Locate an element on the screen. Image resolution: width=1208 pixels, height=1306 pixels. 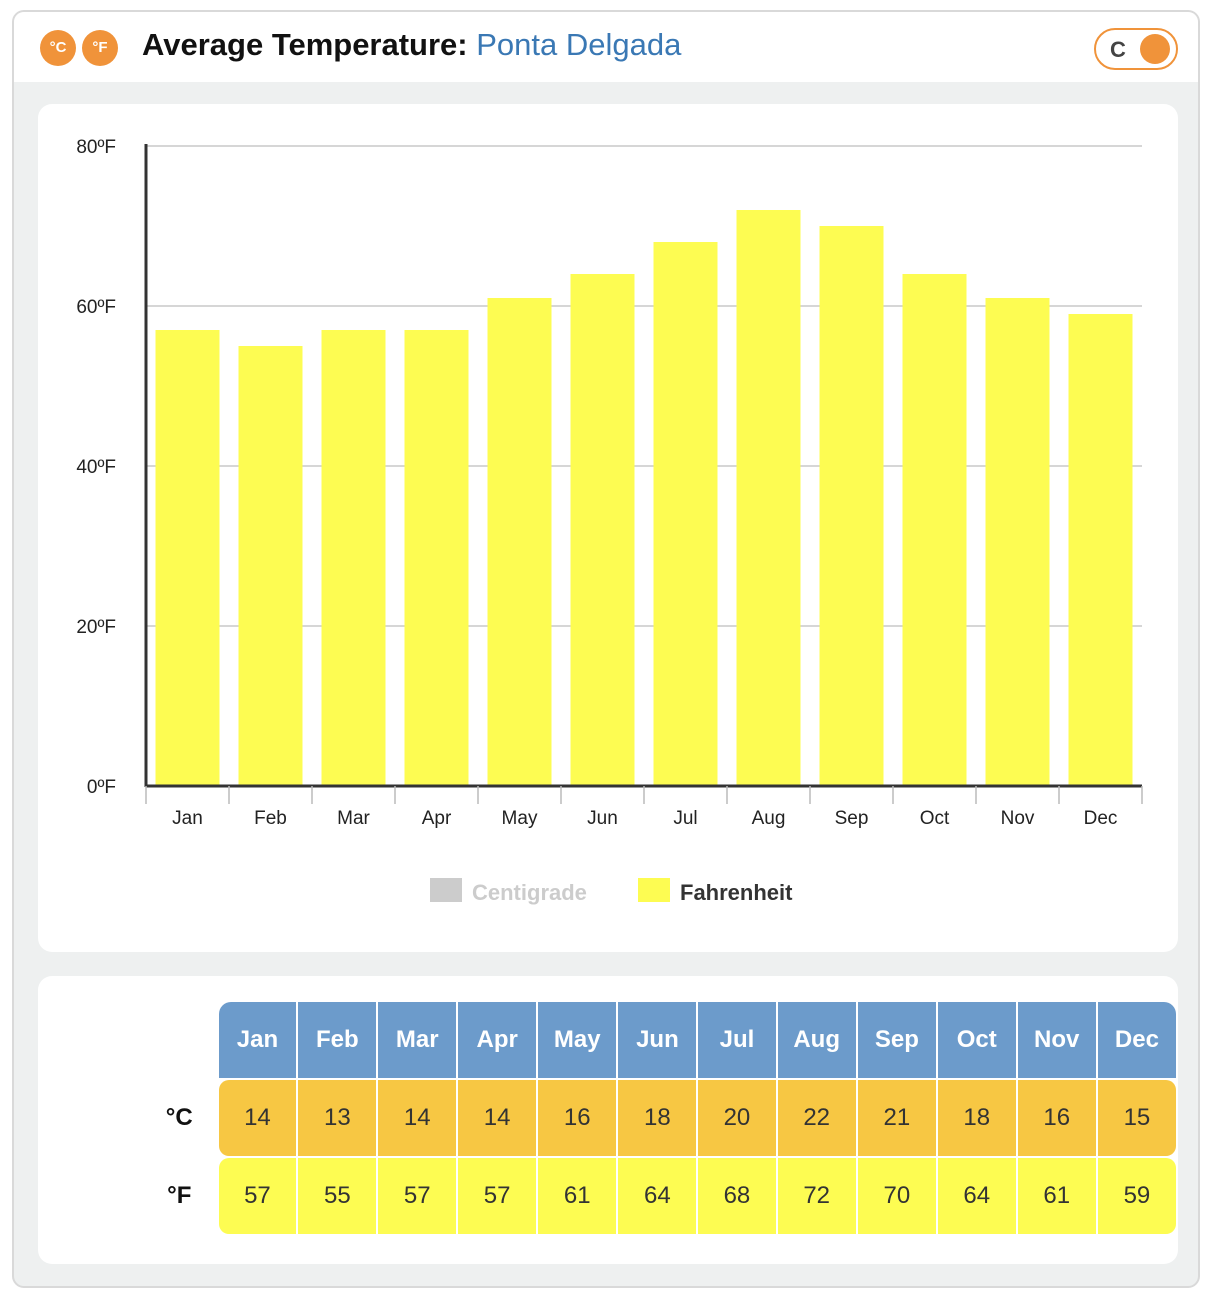
x-tick-label: Dec is located at coordinates (1101, 818).